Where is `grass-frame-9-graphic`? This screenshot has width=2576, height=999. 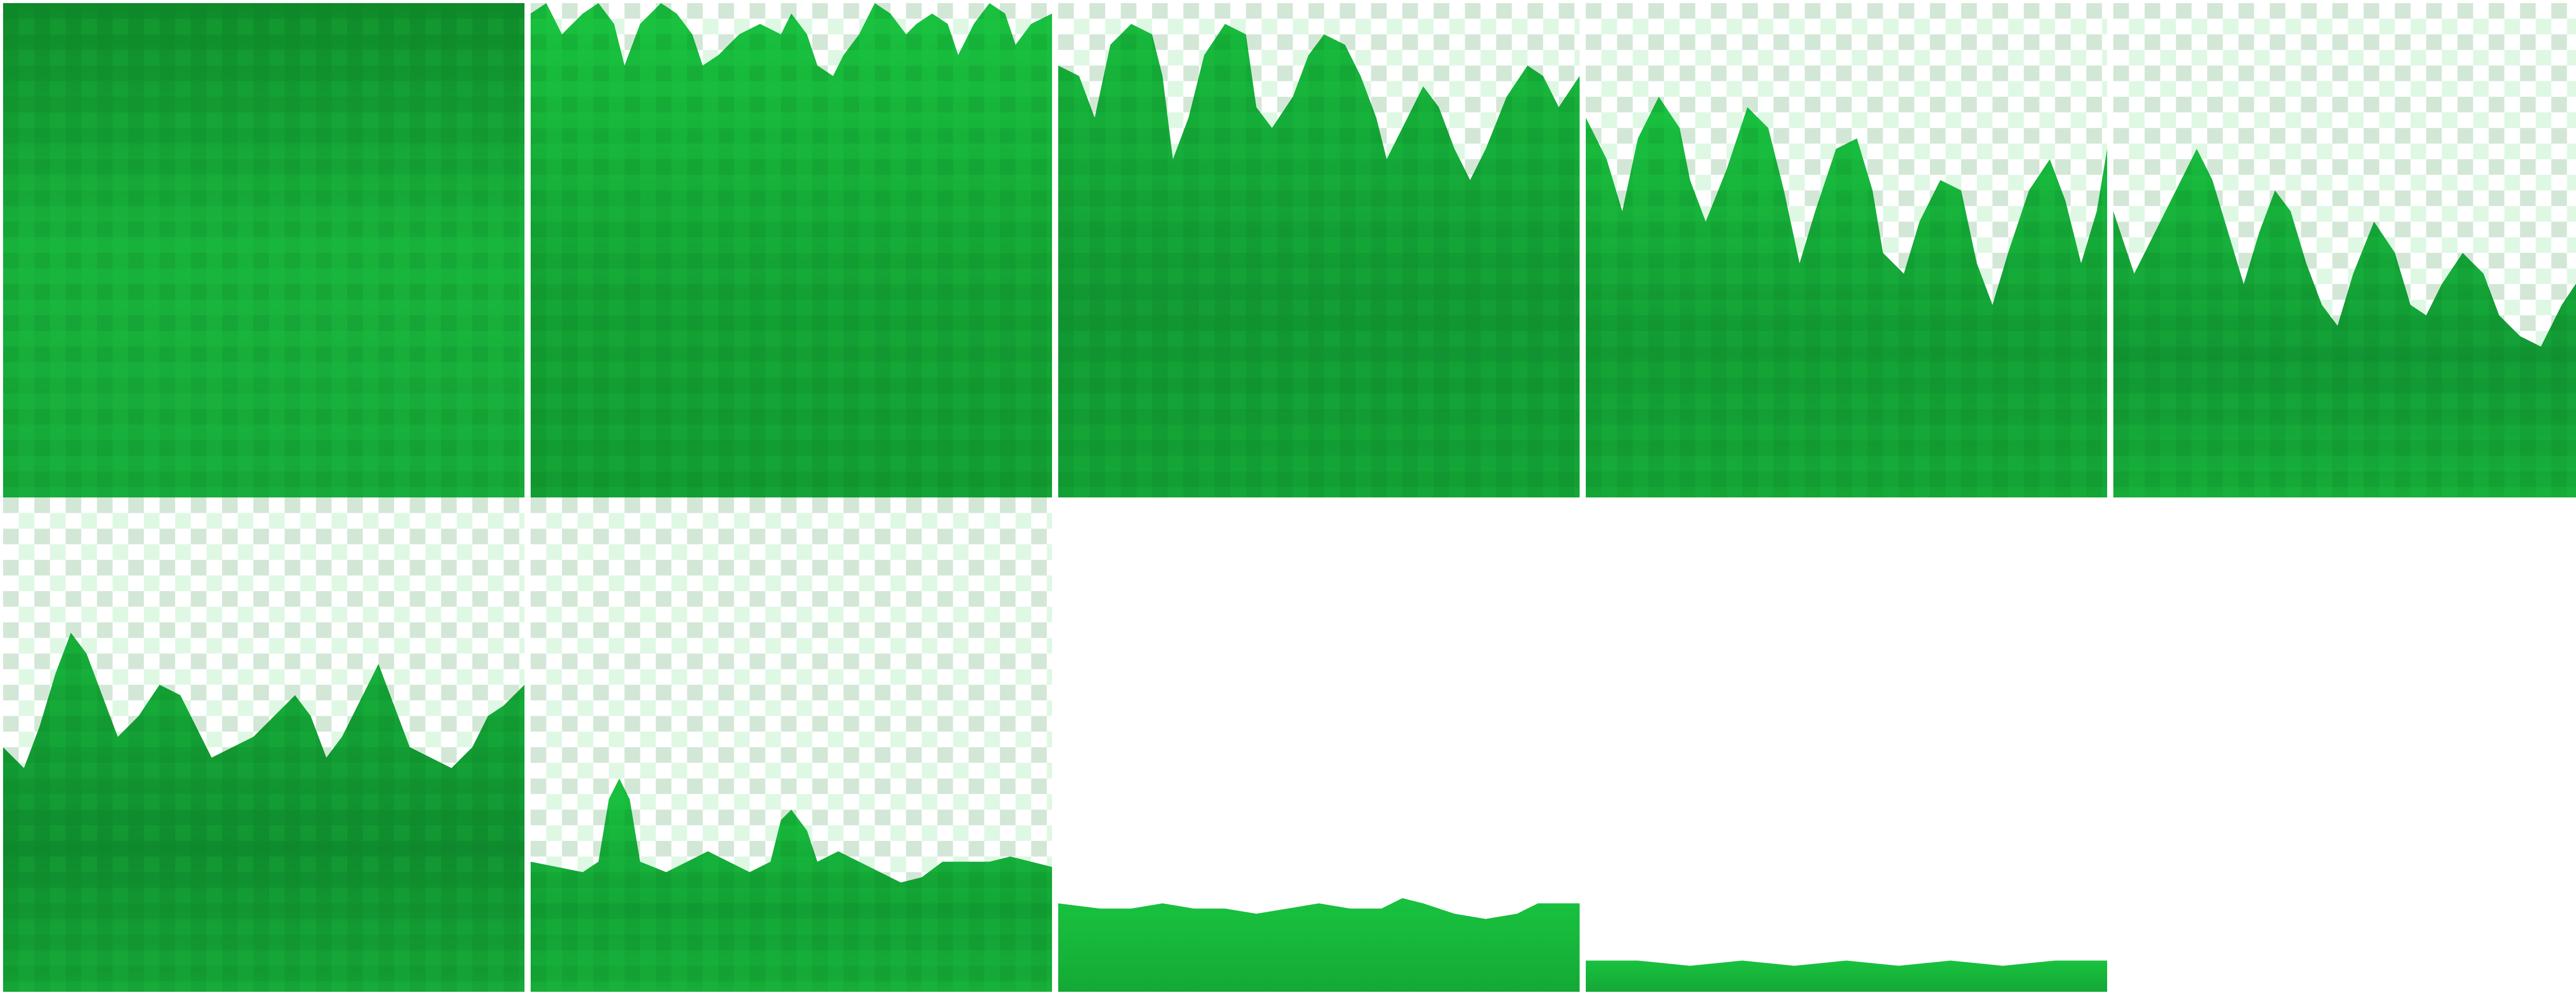 grass-frame-9-graphic is located at coordinates (1846, 976).